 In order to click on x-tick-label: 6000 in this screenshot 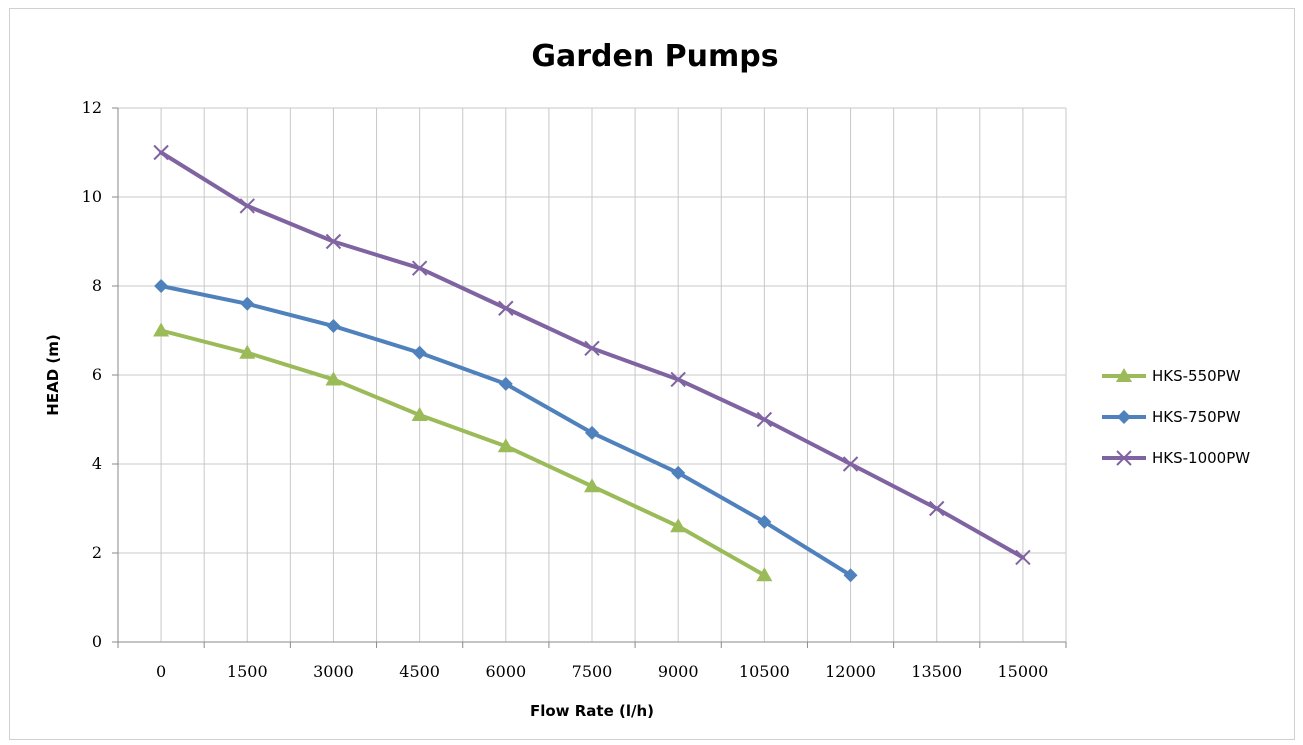, I will do `click(505, 671)`.